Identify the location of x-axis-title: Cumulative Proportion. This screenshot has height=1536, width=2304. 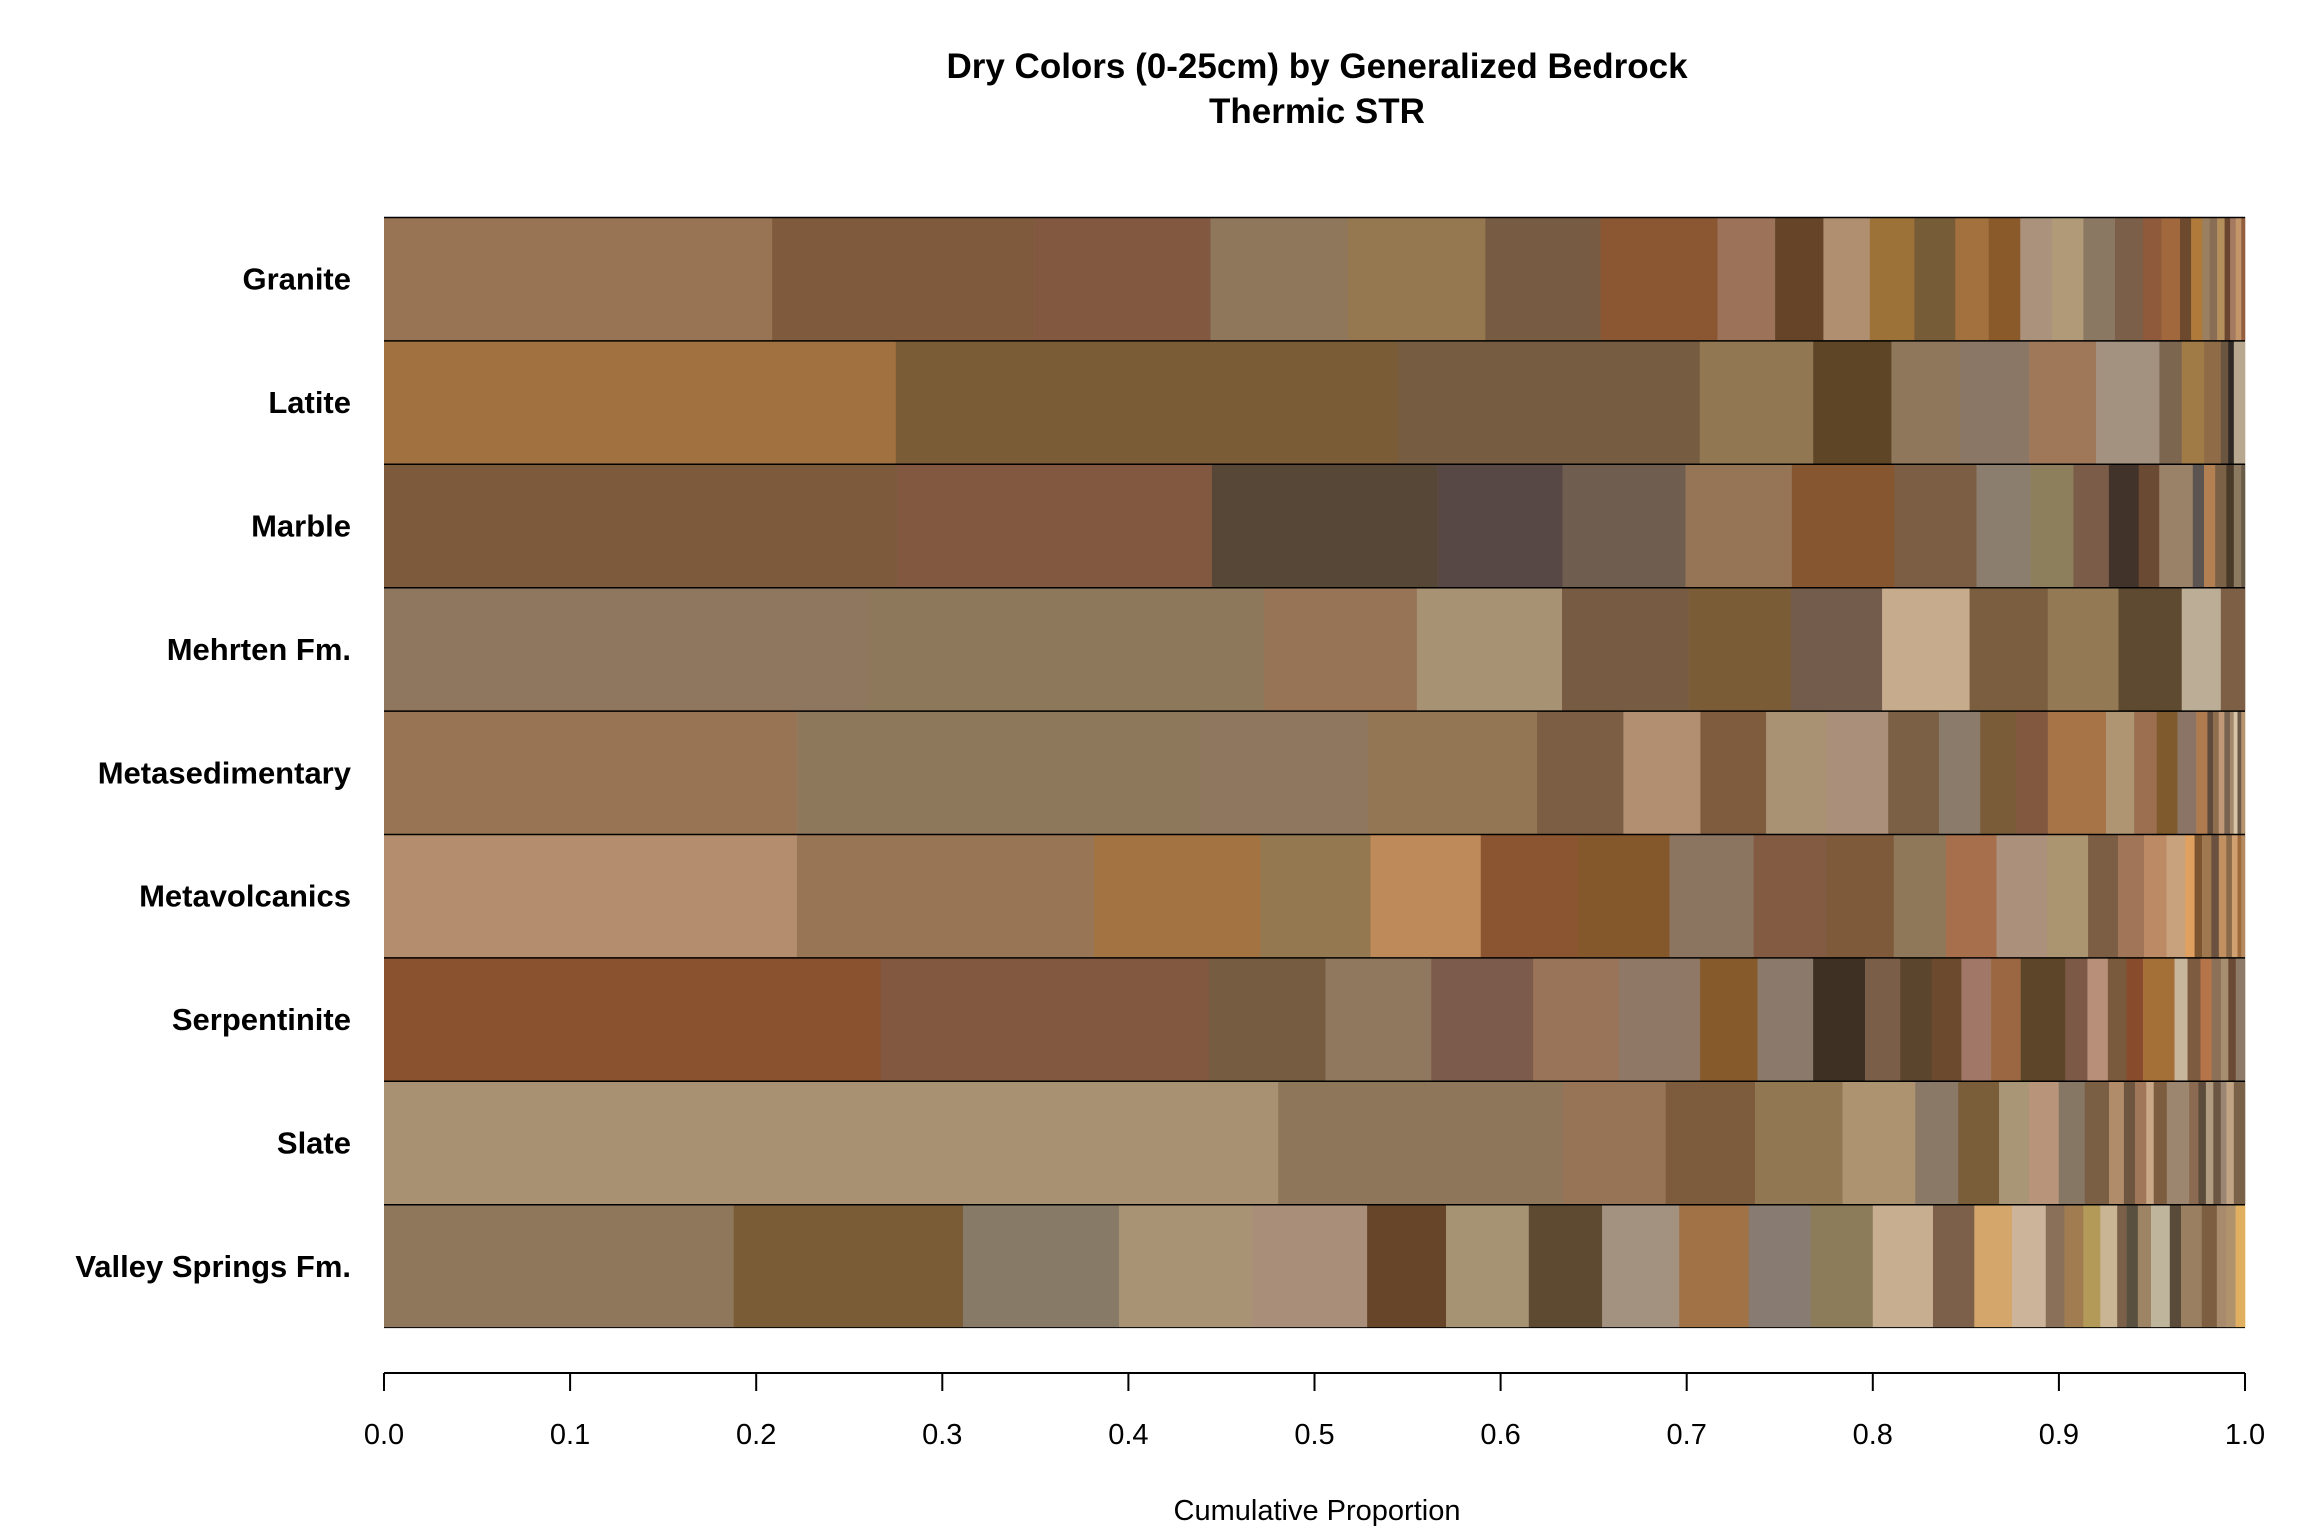
(1317, 1511).